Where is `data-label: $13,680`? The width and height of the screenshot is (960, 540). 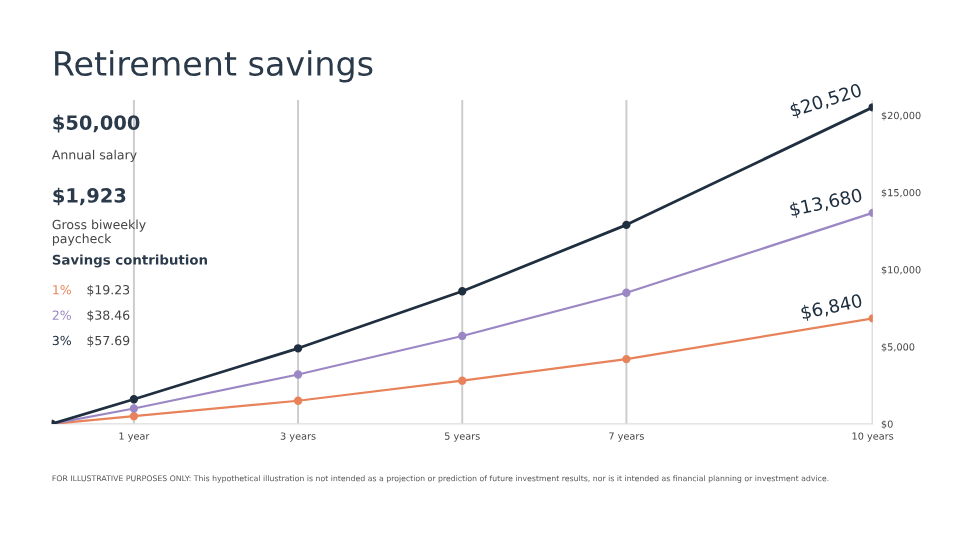 data-label: $13,680 is located at coordinates (826, 203).